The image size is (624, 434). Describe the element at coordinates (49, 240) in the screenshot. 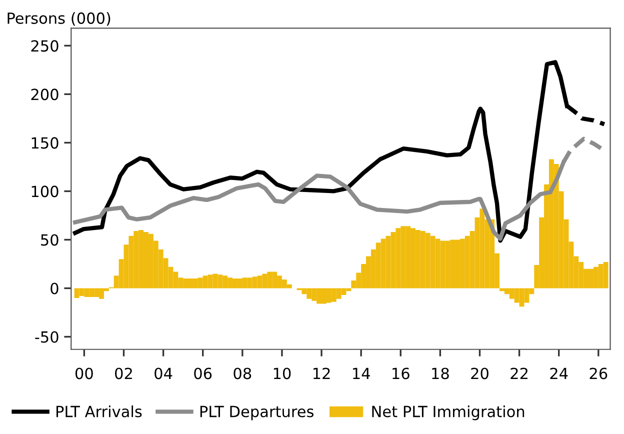

I see `y-tick-label: 50` at that location.